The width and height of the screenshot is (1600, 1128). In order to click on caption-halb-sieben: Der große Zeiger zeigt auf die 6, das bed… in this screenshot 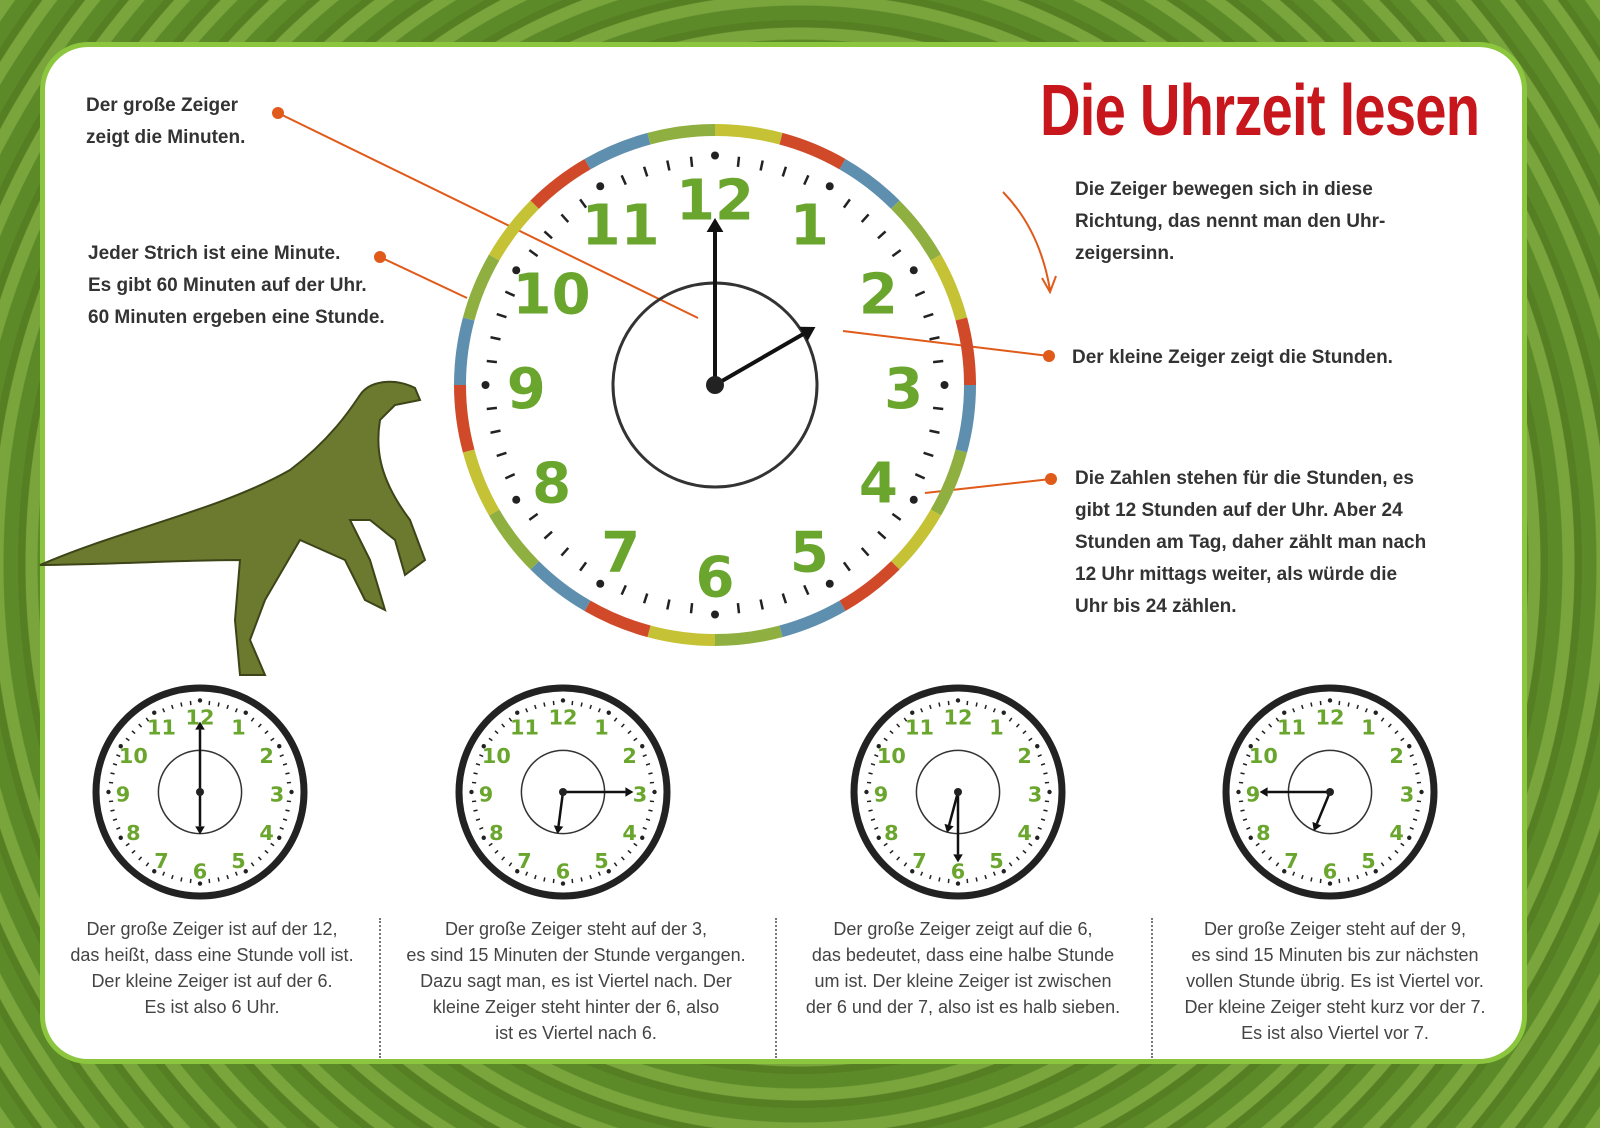, I will do `click(963, 968)`.